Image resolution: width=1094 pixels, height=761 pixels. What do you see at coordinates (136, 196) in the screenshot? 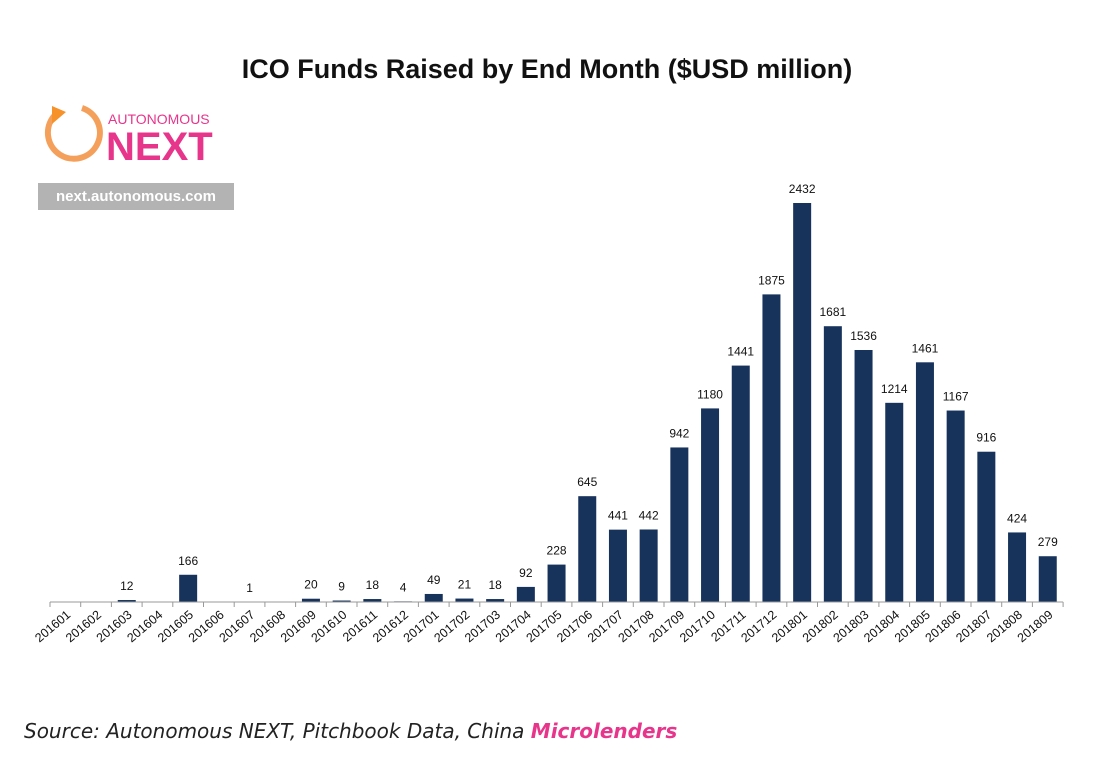
I see `logo-url: next.autonomous.com` at bounding box center [136, 196].